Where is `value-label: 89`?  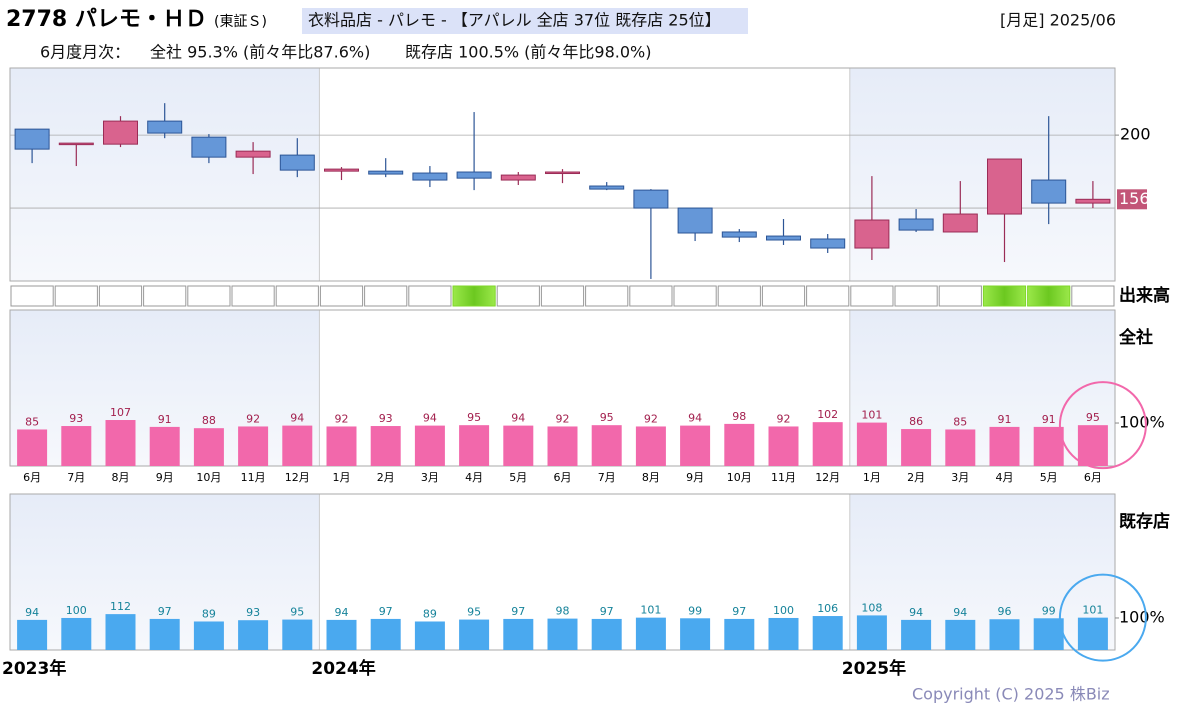 value-label: 89 is located at coordinates (430, 613).